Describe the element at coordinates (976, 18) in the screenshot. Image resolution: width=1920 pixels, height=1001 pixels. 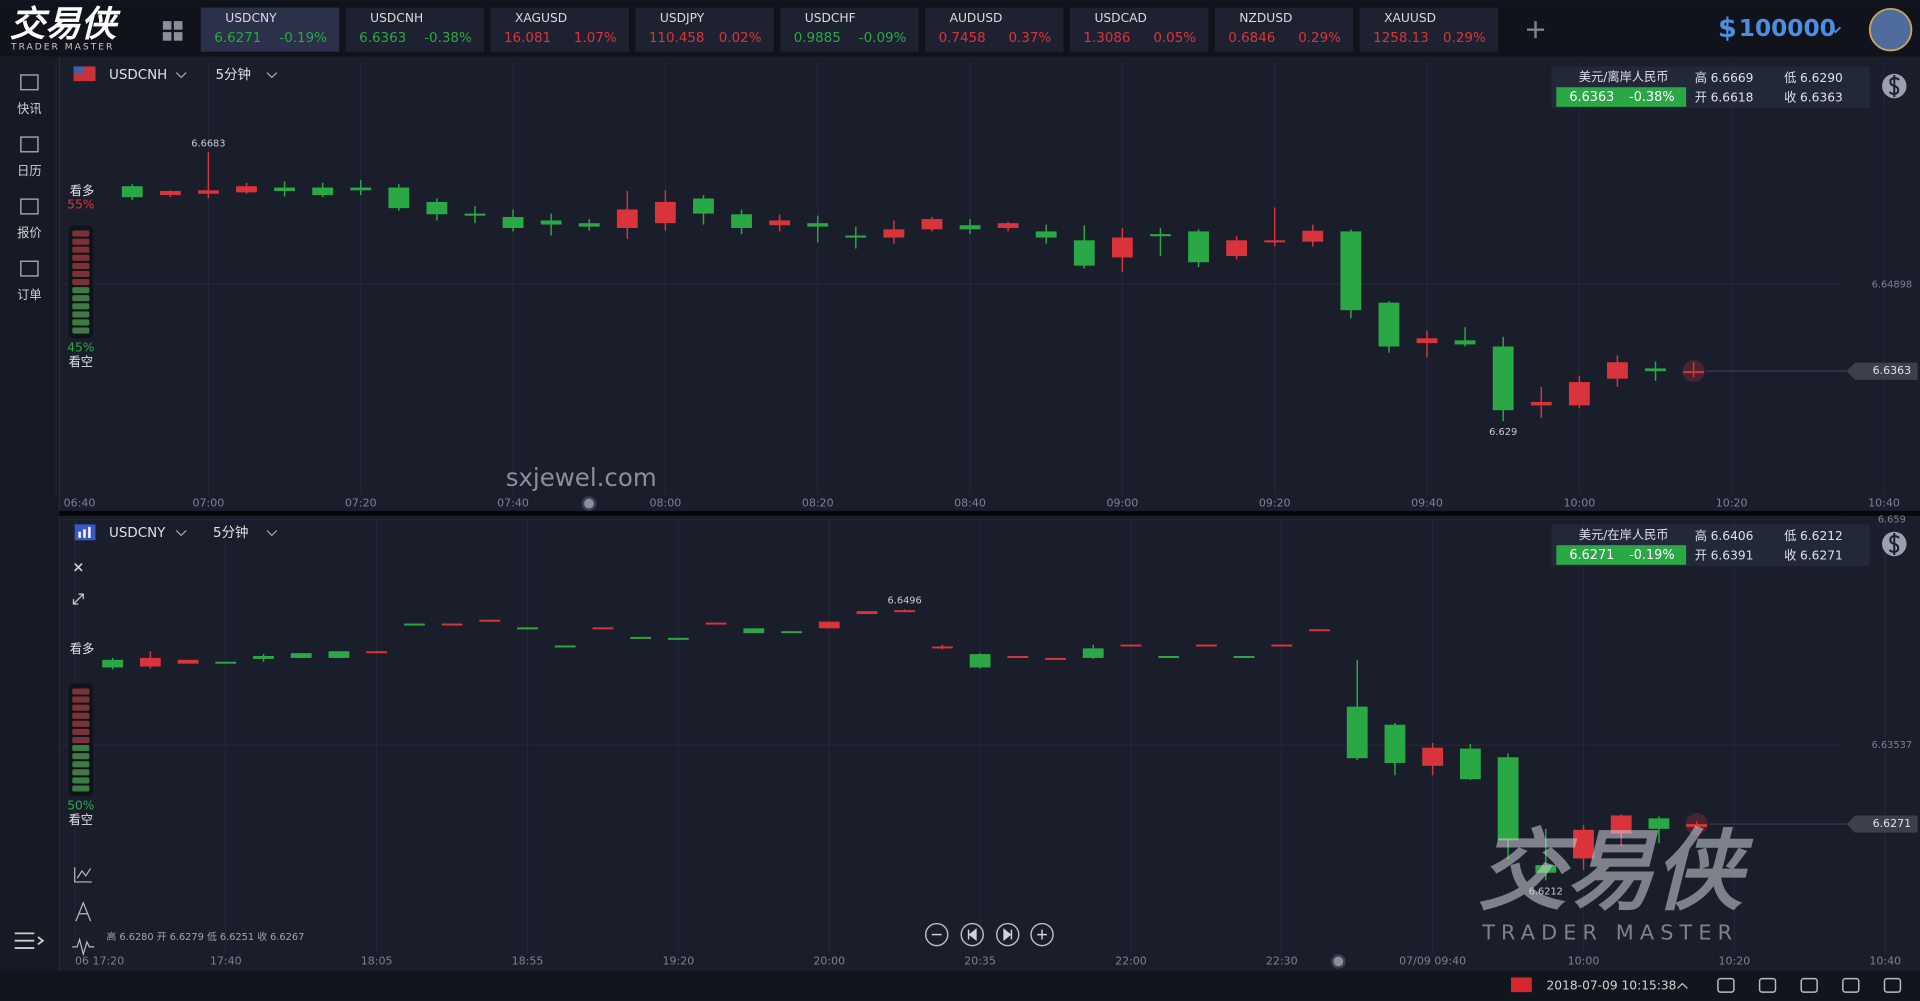
I see `ticker-symbol: AUDUSD` at that location.